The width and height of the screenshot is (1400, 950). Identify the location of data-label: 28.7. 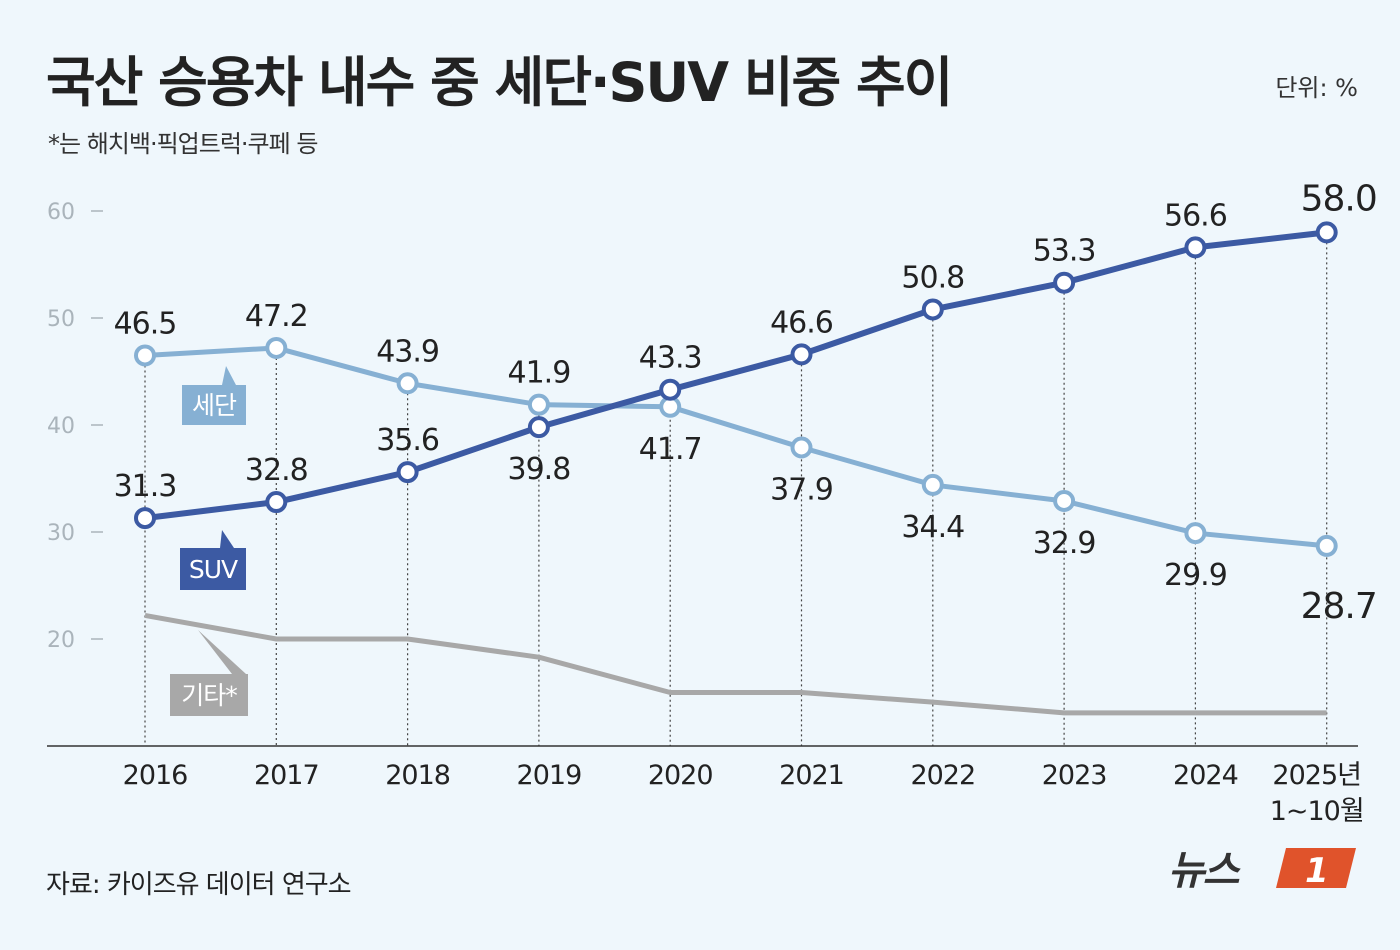
(1339, 606).